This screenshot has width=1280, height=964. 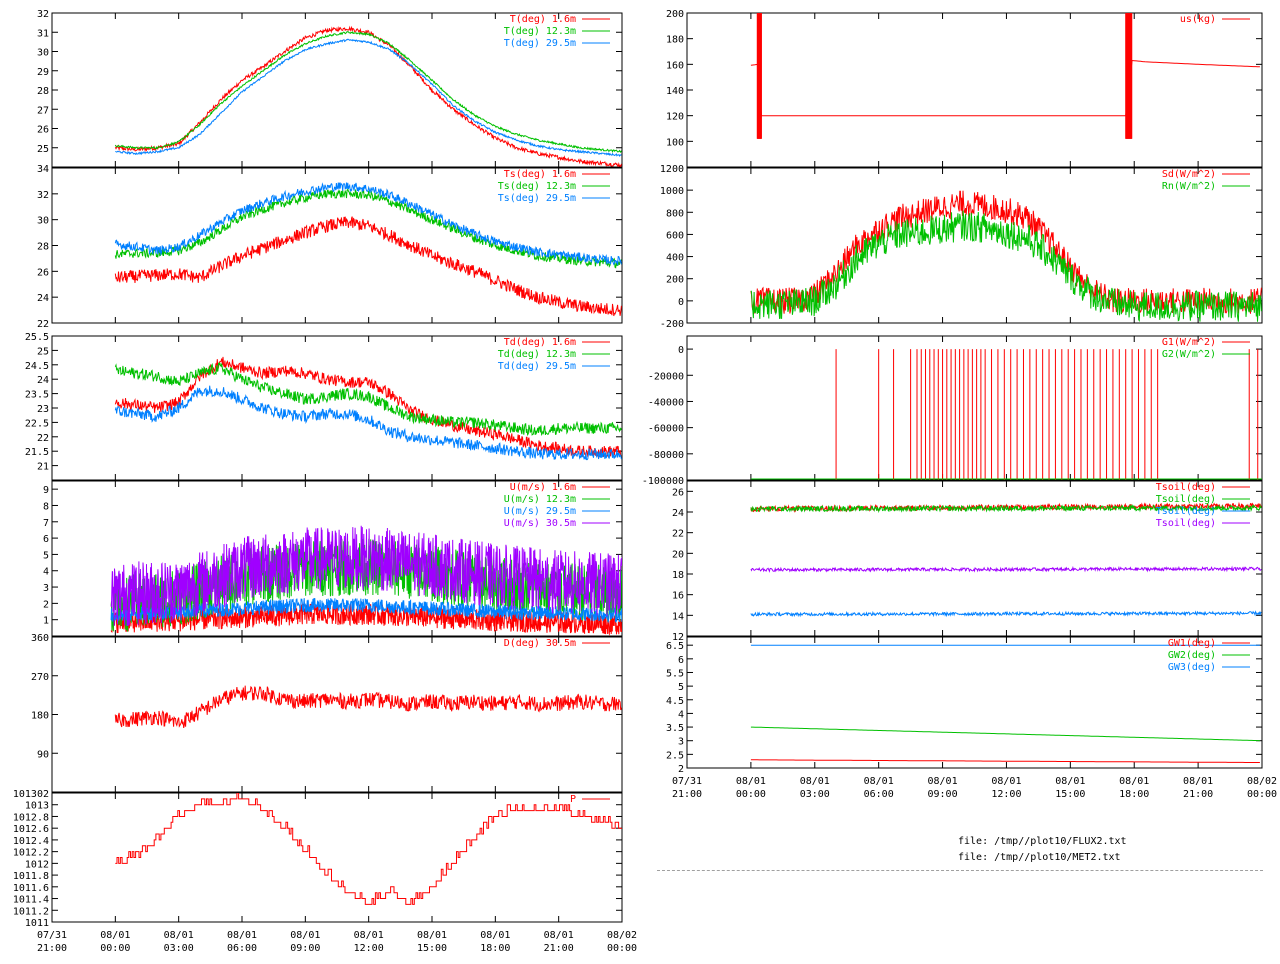 I want to click on legend-label: GW3(deg), so click(x=1192, y=667).